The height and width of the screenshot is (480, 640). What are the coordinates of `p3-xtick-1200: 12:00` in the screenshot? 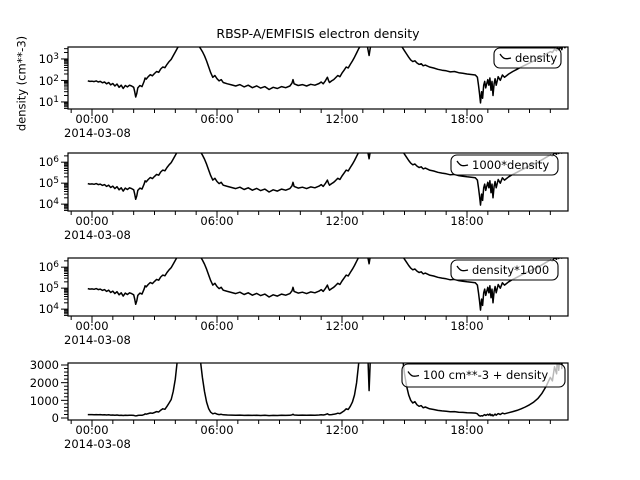 It's located at (342, 326).